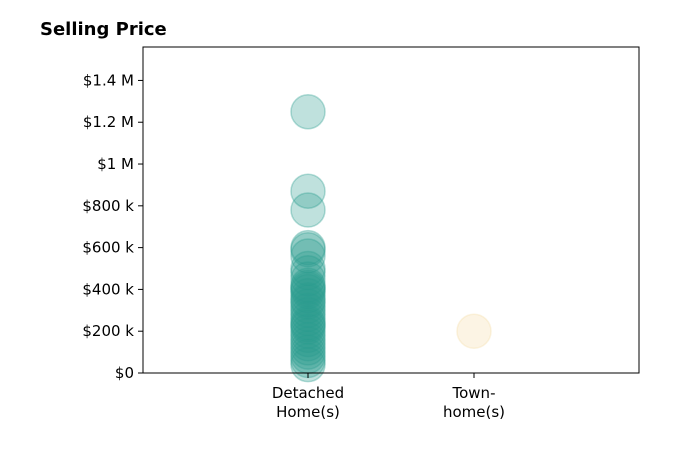  What do you see at coordinates (124, 373) in the screenshot?
I see `y-tick-label: $0` at bounding box center [124, 373].